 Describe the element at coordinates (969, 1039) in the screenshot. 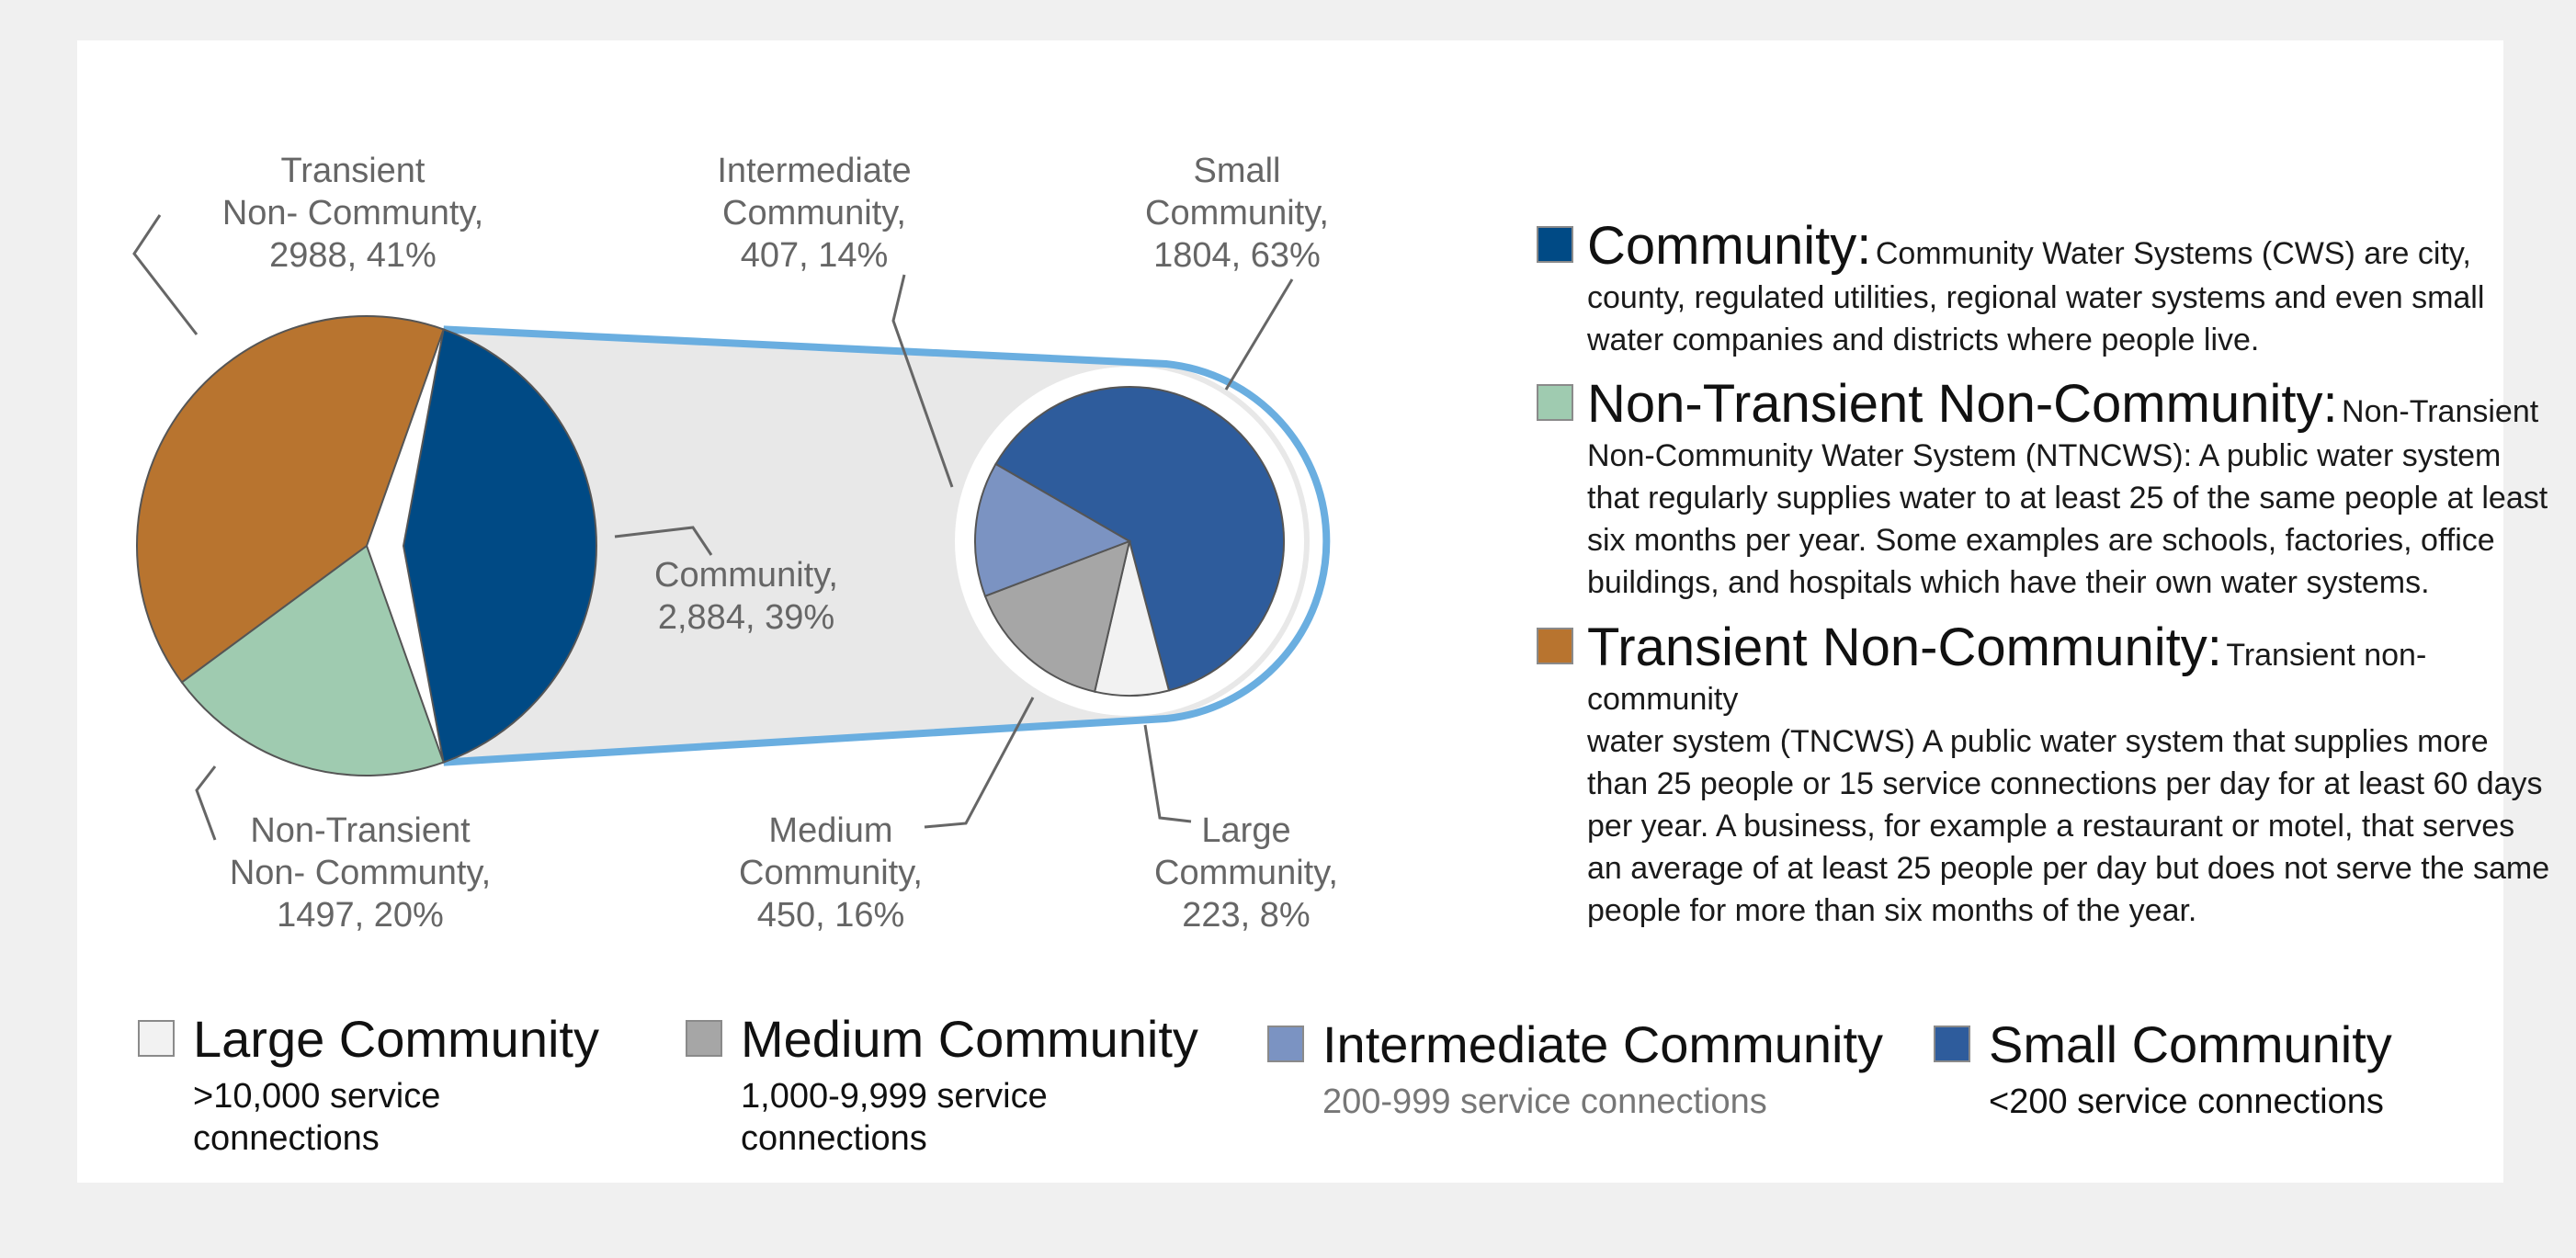

I see `legend-name: Medium Community` at that location.